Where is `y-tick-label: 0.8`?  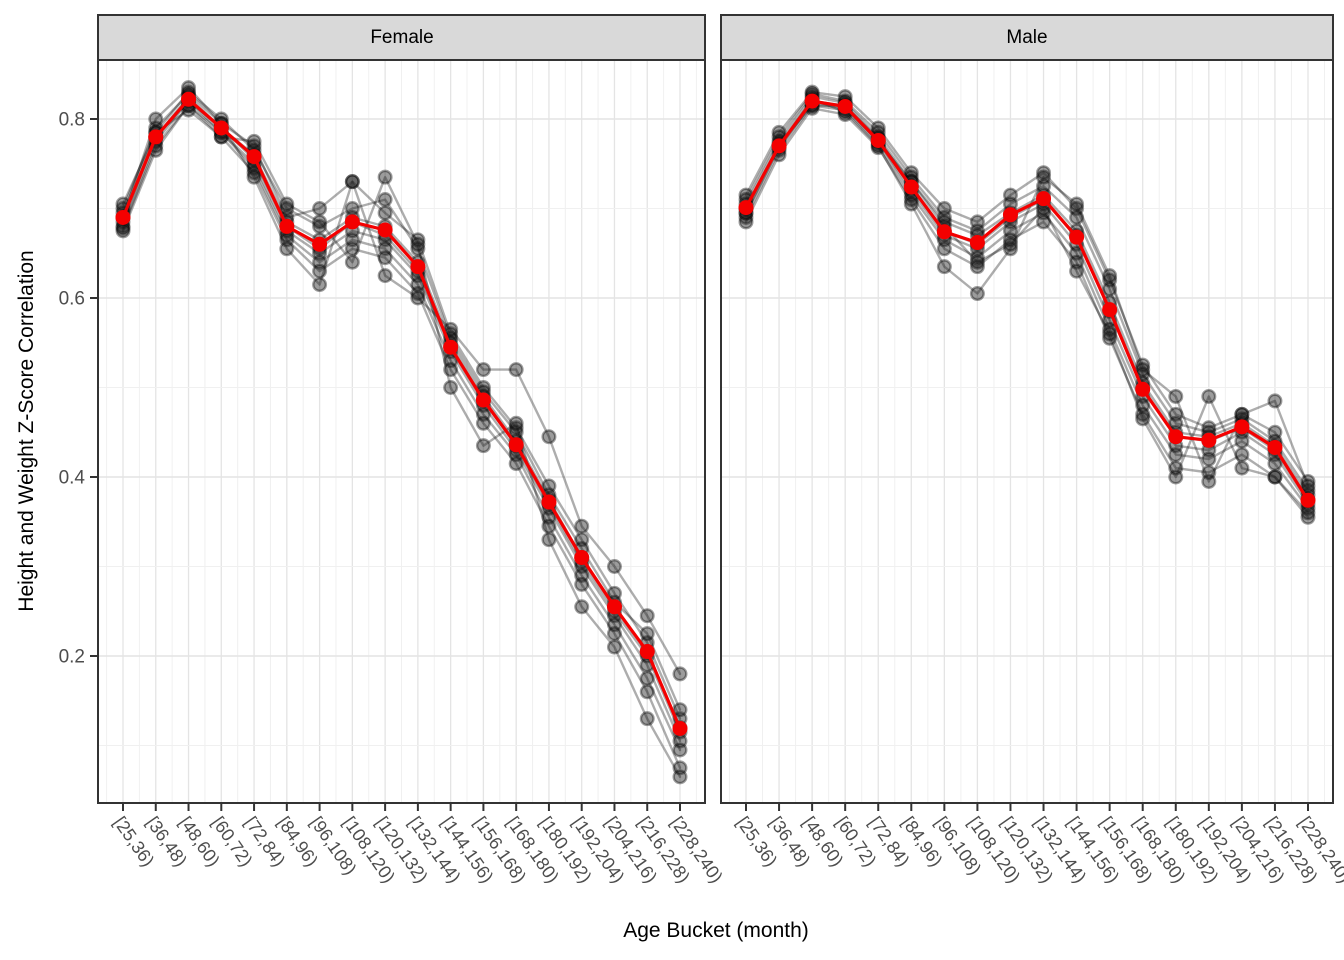
y-tick-label: 0.8 is located at coordinates (72, 120).